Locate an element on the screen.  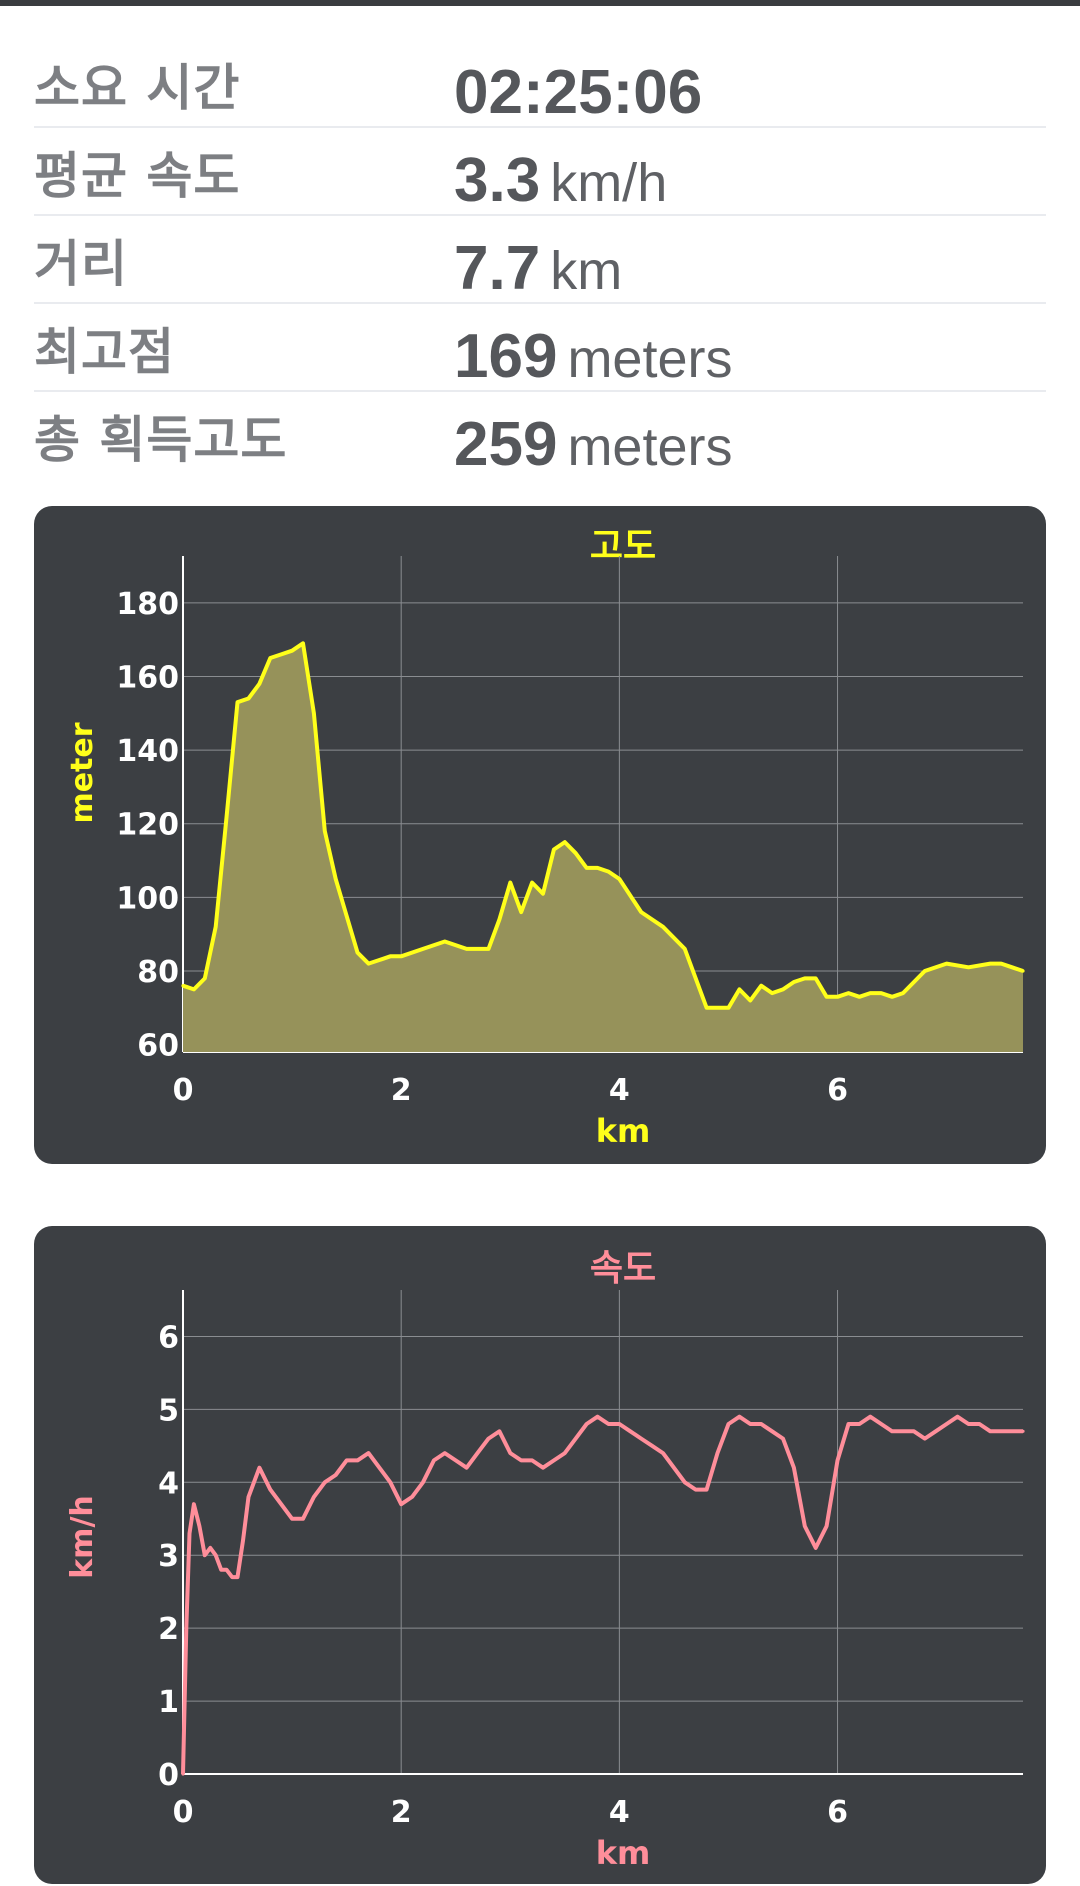
stat-value: 7.7 km is located at coordinates (538, 268).